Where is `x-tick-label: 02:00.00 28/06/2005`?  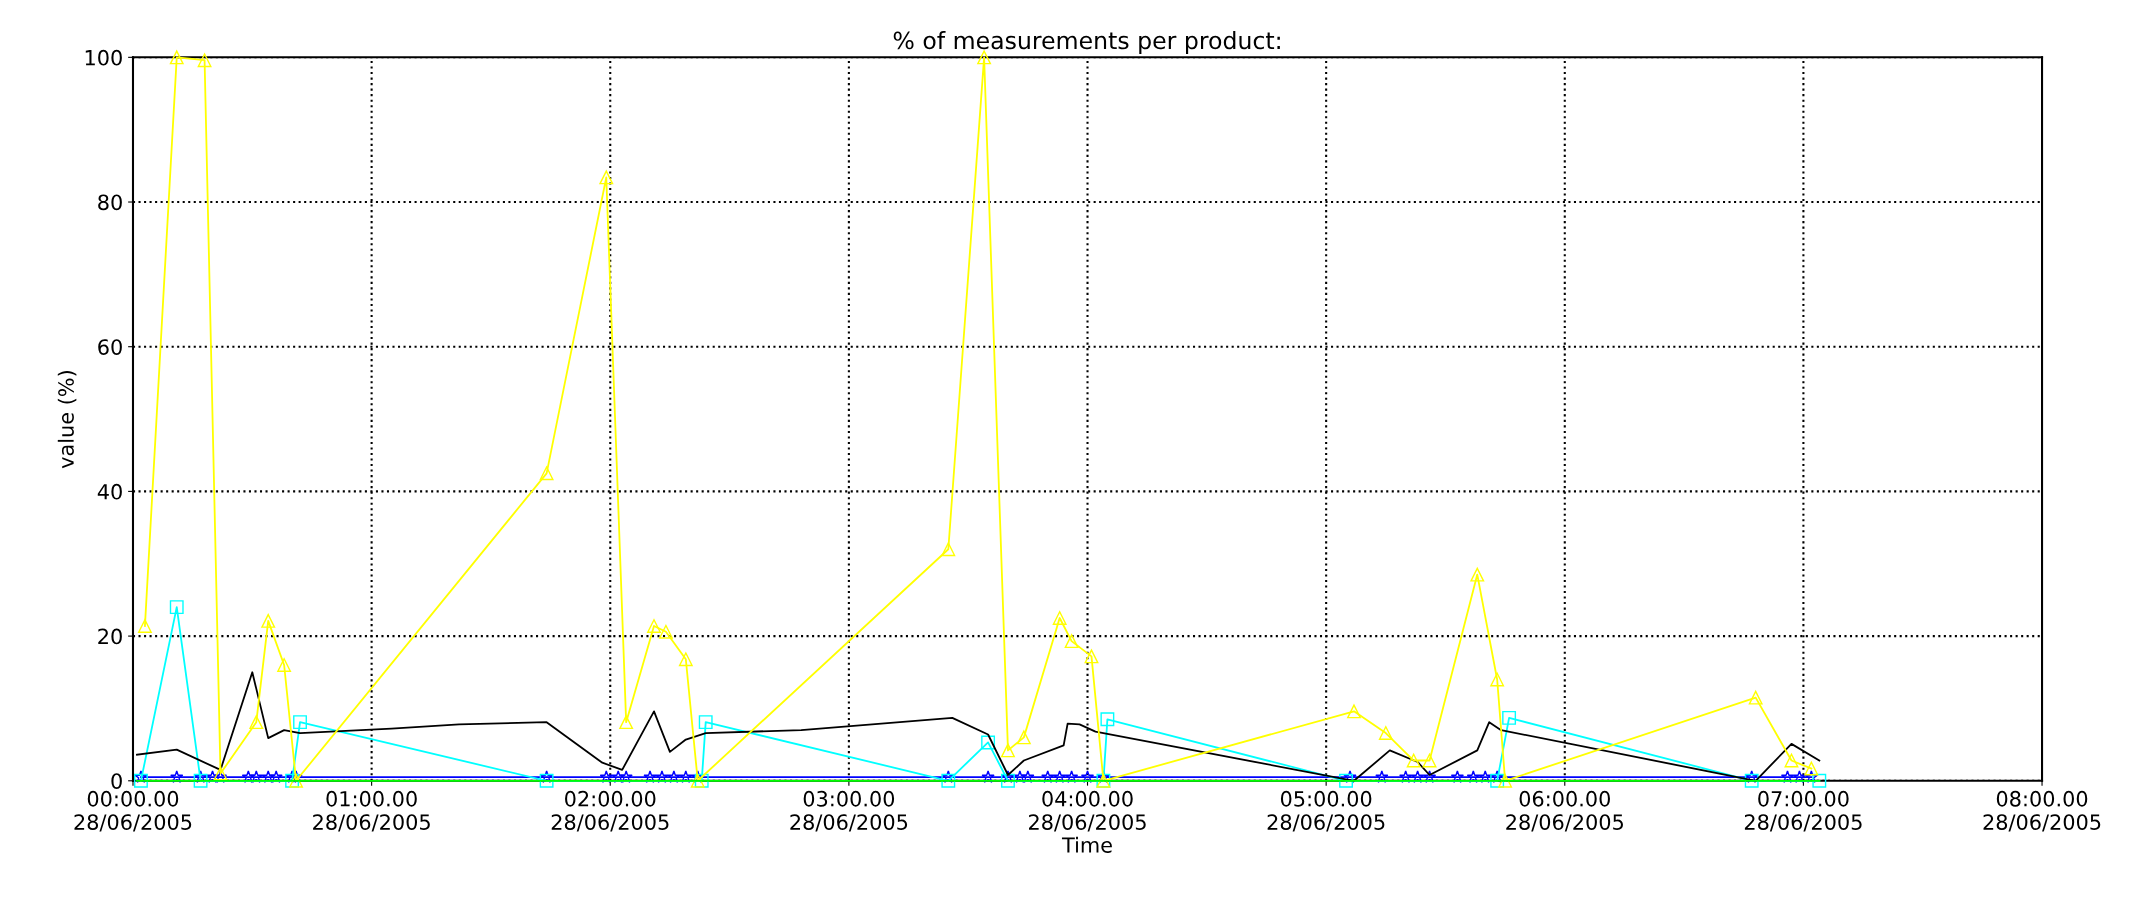
x-tick-label: 02:00.00 28/06/2005 is located at coordinates (610, 811).